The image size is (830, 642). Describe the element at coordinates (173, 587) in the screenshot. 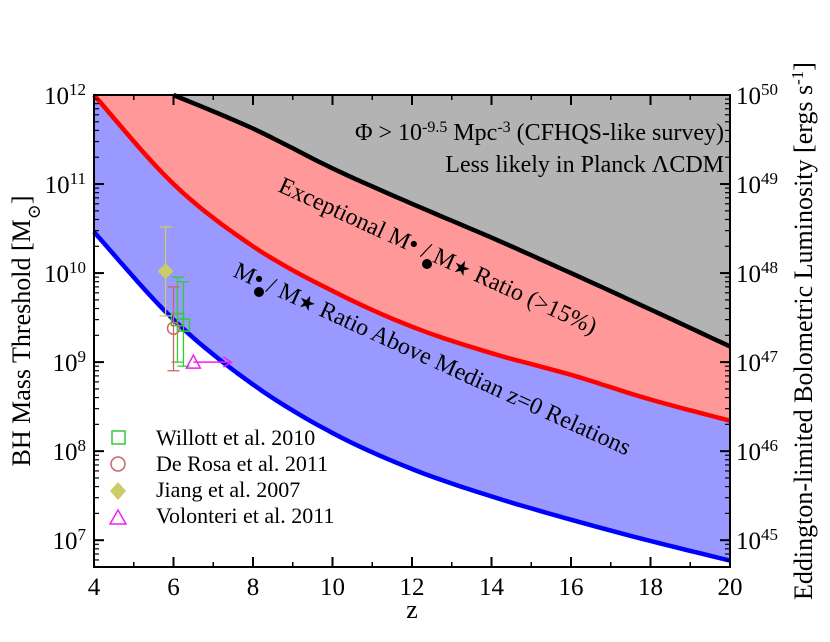

I see `x-tick-label: 6` at that location.